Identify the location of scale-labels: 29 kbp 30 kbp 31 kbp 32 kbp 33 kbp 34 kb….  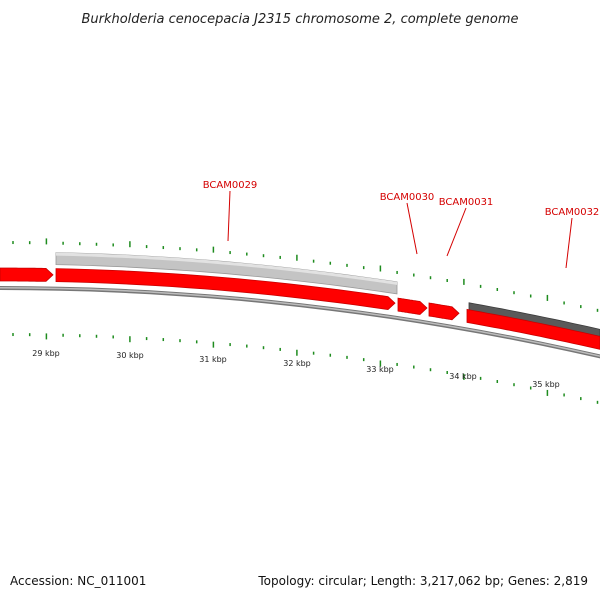
(296, 369).